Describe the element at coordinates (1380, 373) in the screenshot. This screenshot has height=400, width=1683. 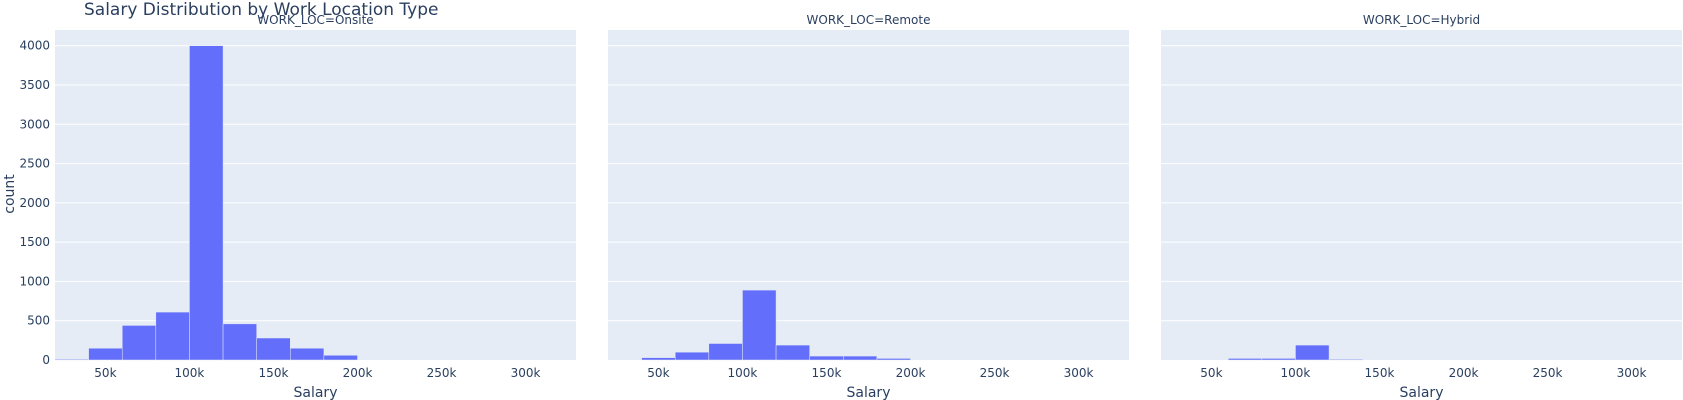
I see `x-tick-hybrid-2: 150k` at that location.